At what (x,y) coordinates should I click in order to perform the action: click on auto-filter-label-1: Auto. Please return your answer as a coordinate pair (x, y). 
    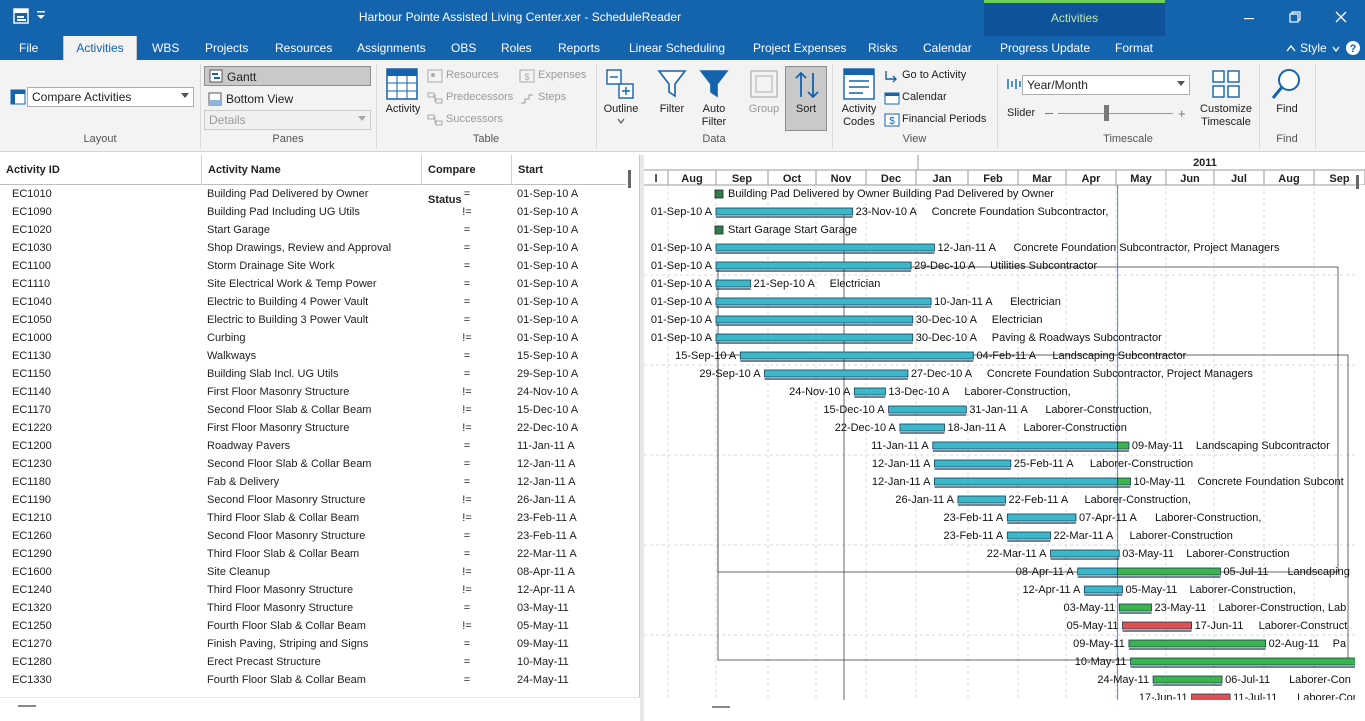
    Looking at the image, I should click on (714, 109).